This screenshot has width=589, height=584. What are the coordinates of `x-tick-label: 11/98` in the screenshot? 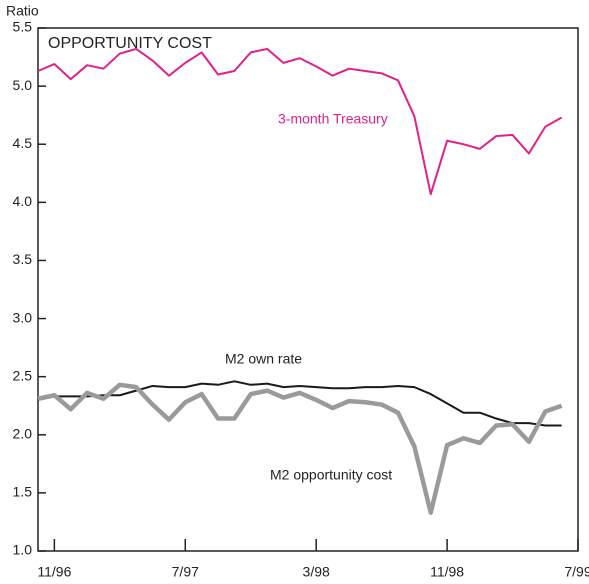 It's located at (447, 572).